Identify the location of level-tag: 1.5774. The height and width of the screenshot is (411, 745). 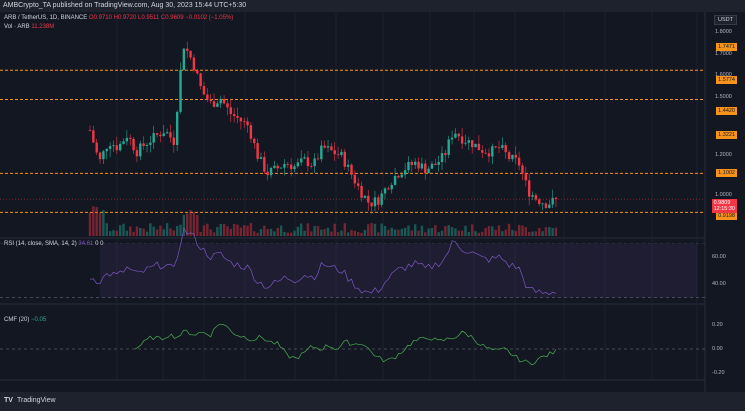
(726, 80).